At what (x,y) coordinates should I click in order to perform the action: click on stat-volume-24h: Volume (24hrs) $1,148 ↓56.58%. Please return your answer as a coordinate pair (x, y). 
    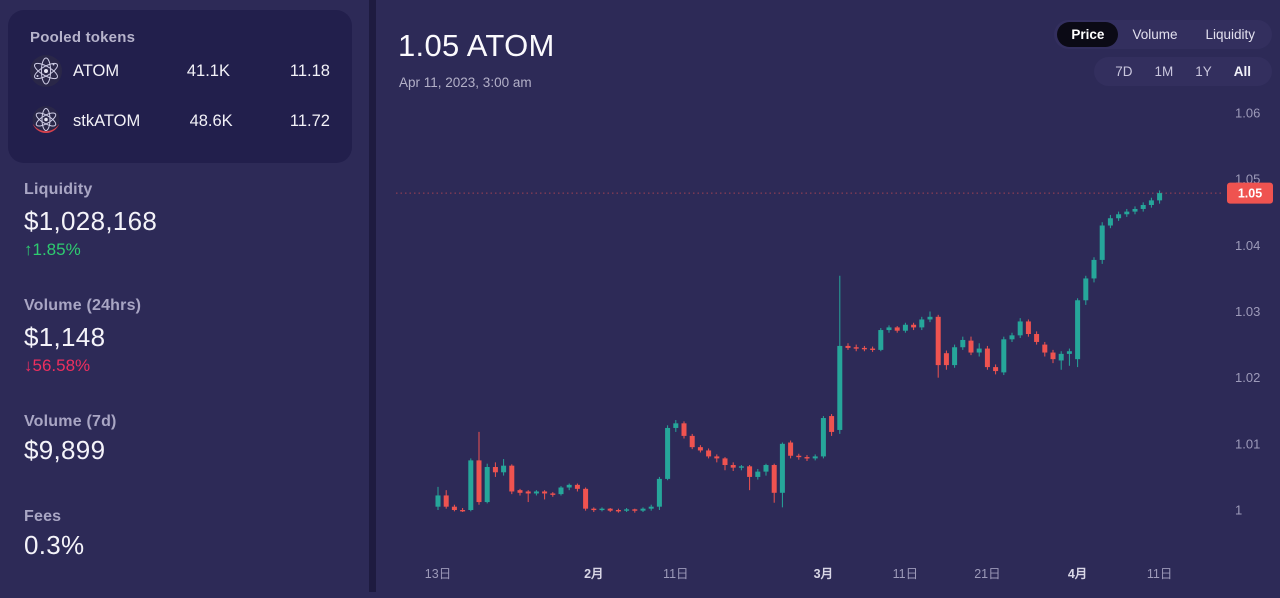
    Looking at the image, I should click on (184, 336).